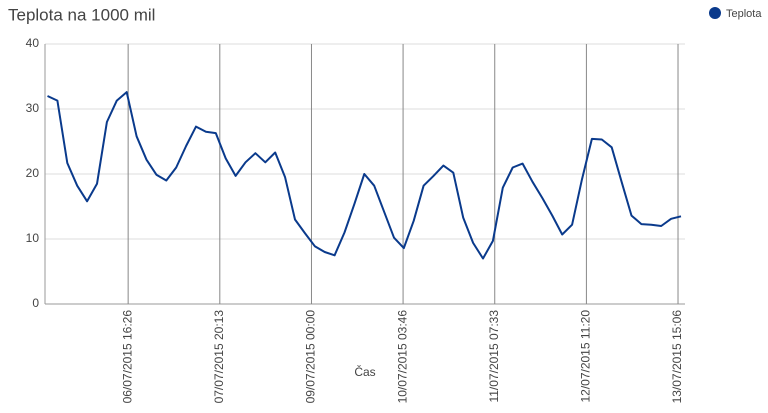 The width and height of the screenshot is (768, 413). What do you see at coordinates (35, 303) in the screenshot?
I see `y-tick-label: 0` at bounding box center [35, 303].